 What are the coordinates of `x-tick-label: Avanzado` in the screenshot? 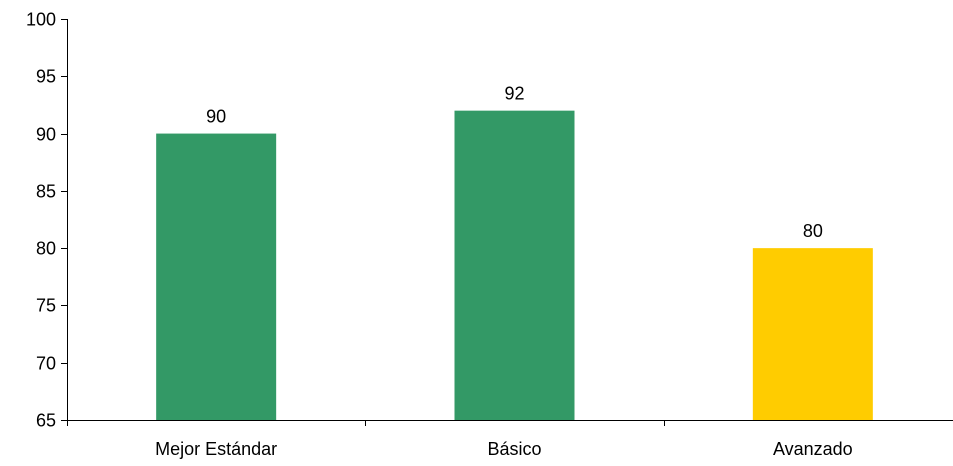 It's located at (813, 449).